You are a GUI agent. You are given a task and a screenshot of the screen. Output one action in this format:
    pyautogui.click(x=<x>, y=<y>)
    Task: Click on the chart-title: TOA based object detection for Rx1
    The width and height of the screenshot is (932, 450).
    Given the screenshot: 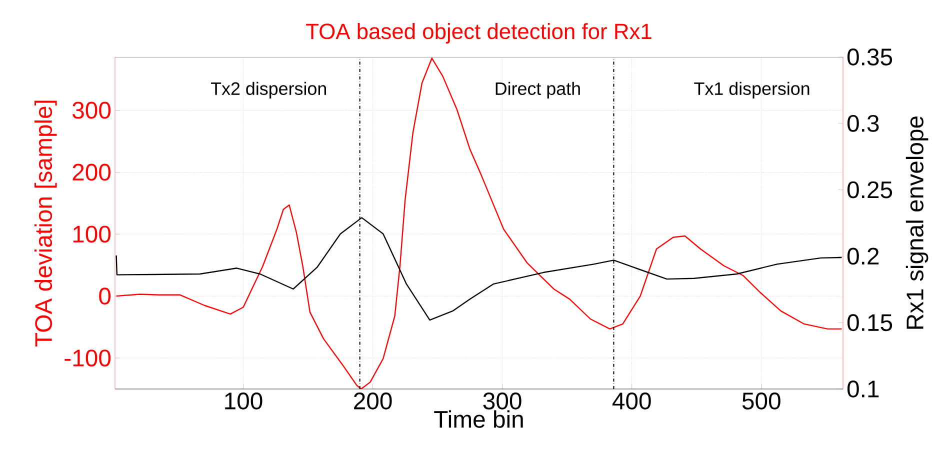 What is the action you would take?
    pyautogui.click(x=479, y=33)
    